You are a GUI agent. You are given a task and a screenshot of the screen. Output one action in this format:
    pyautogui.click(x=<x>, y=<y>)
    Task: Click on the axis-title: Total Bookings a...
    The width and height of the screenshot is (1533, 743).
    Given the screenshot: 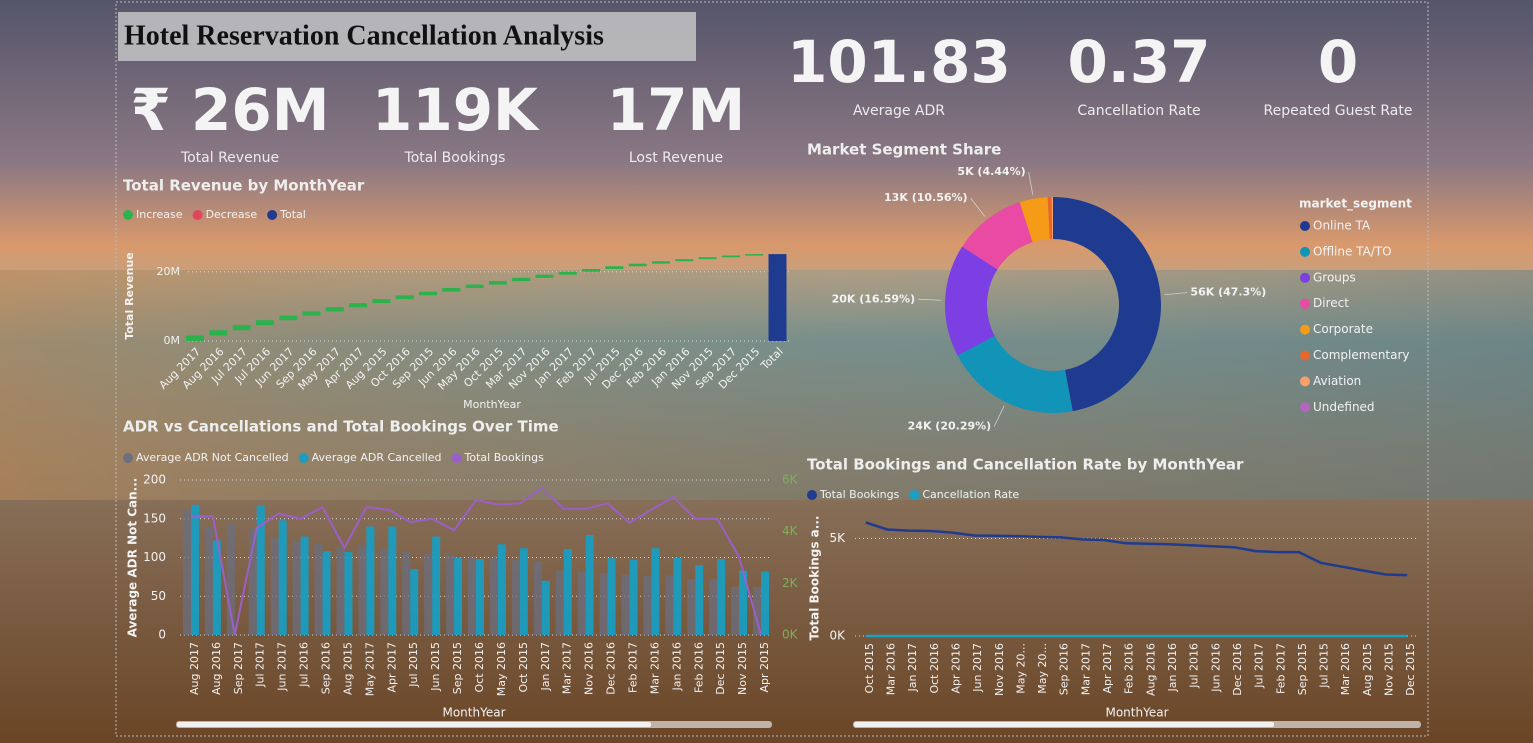 What is the action you would take?
    pyautogui.click(x=815, y=578)
    